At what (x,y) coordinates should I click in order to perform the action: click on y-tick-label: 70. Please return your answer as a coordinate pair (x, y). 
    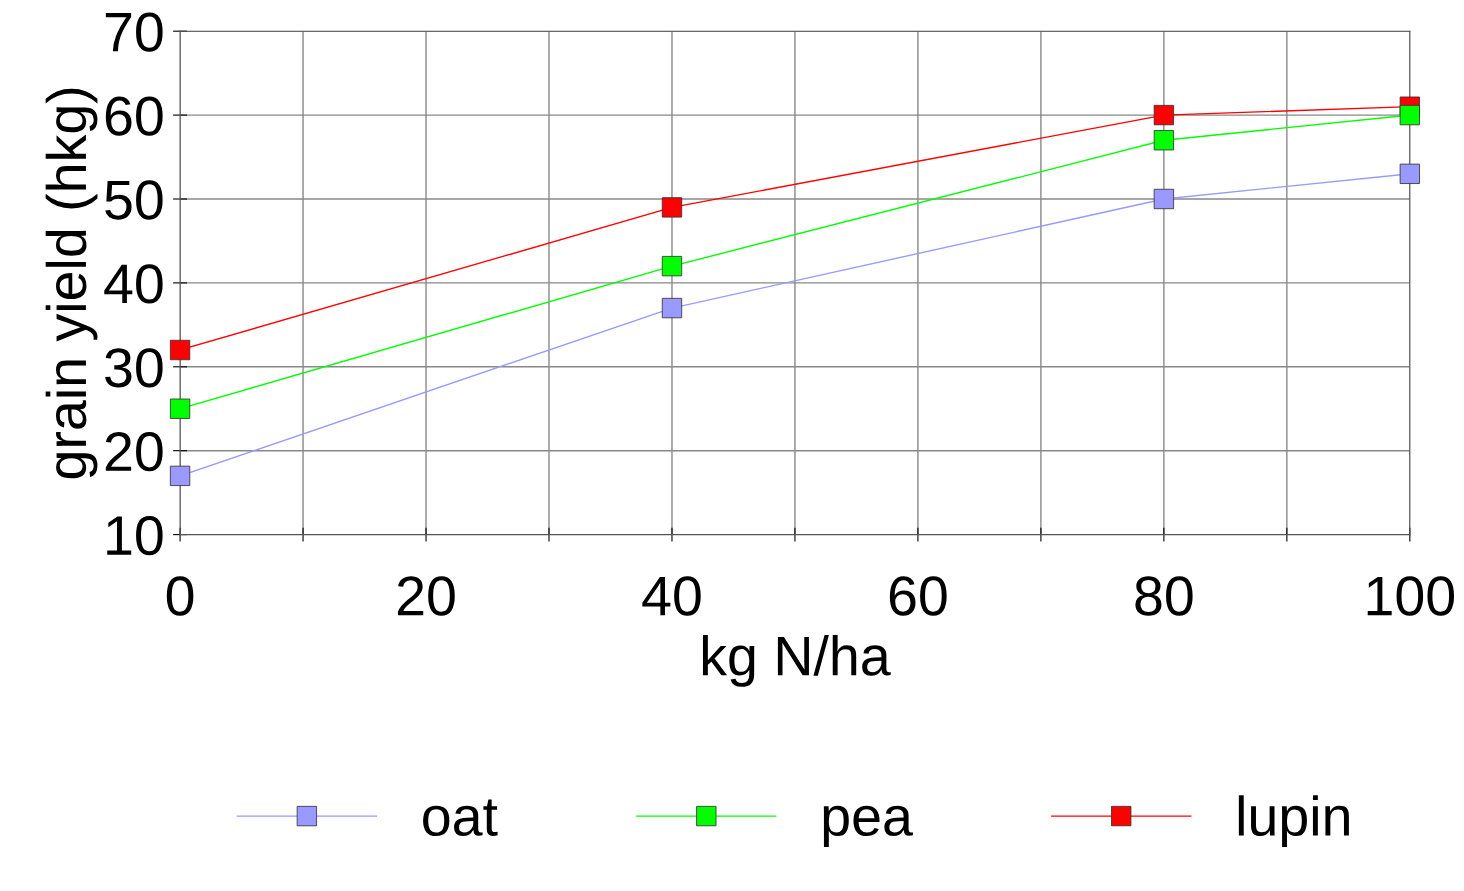
    Looking at the image, I should click on (134, 32).